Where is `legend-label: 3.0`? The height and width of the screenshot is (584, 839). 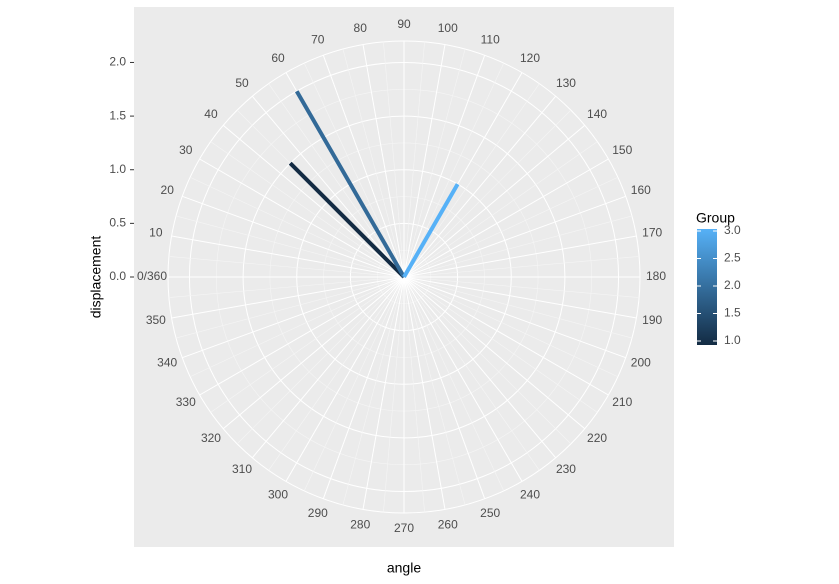 legend-label: 3.0 is located at coordinates (732, 230).